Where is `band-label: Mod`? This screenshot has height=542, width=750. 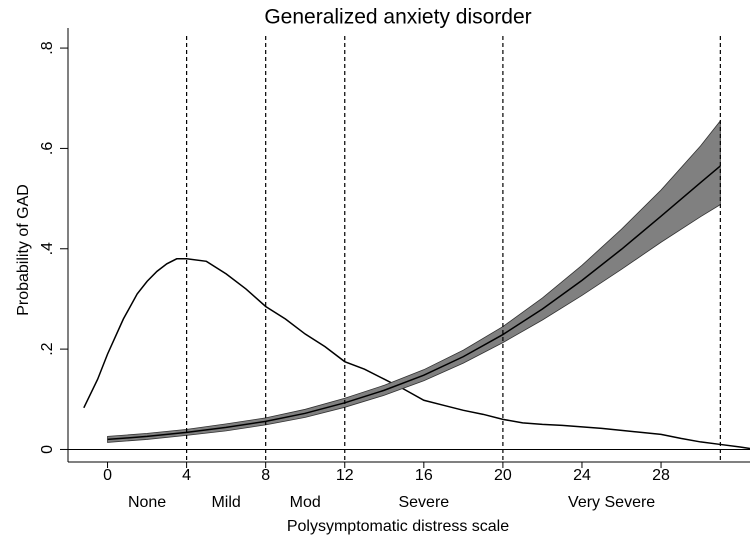 band-label: Mod is located at coordinates (305, 502).